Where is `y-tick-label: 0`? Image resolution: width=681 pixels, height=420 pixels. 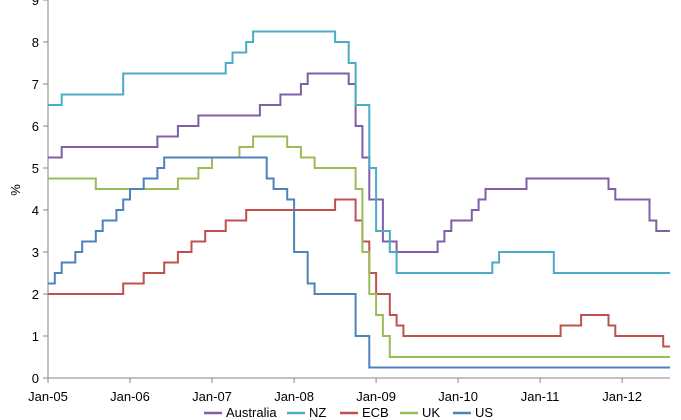 y-tick-label: 0 is located at coordinates (35, 378).